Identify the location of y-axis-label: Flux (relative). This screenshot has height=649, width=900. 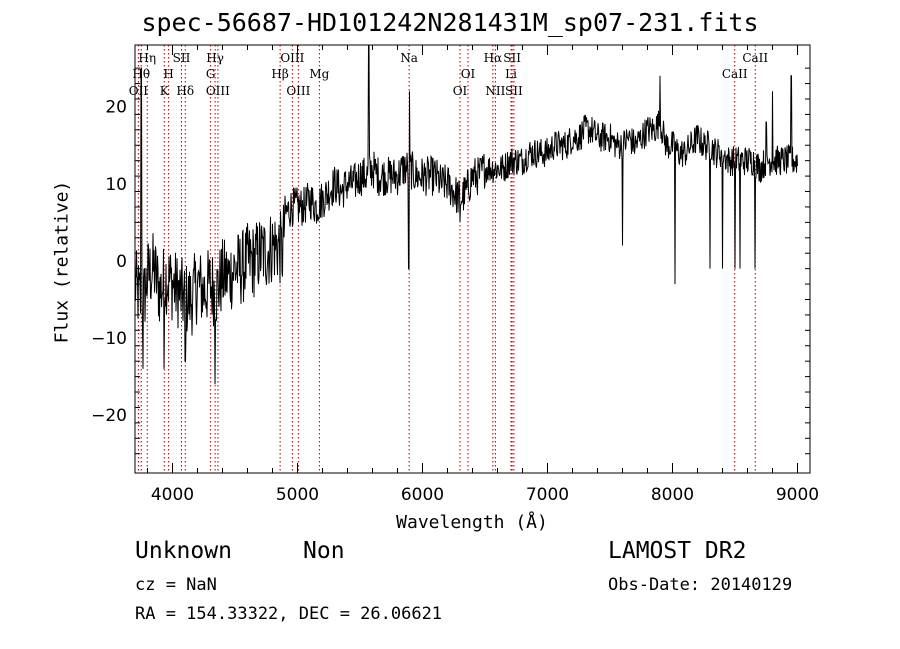
(62, 262).